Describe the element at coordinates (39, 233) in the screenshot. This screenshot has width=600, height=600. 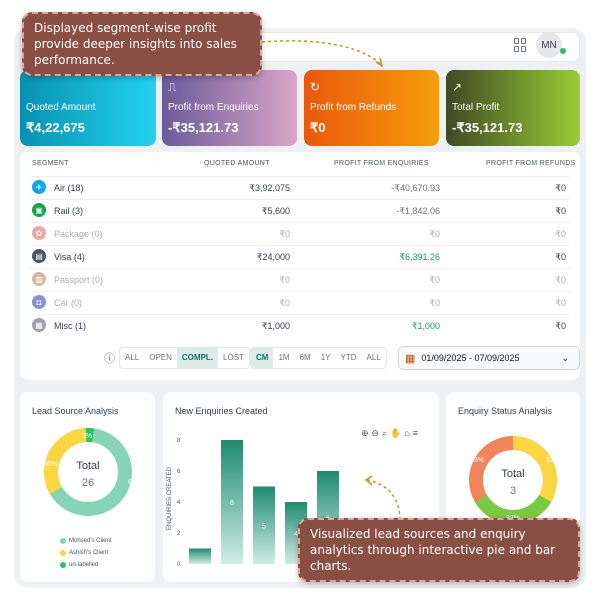
I see `package-icon: ✿` at that location.